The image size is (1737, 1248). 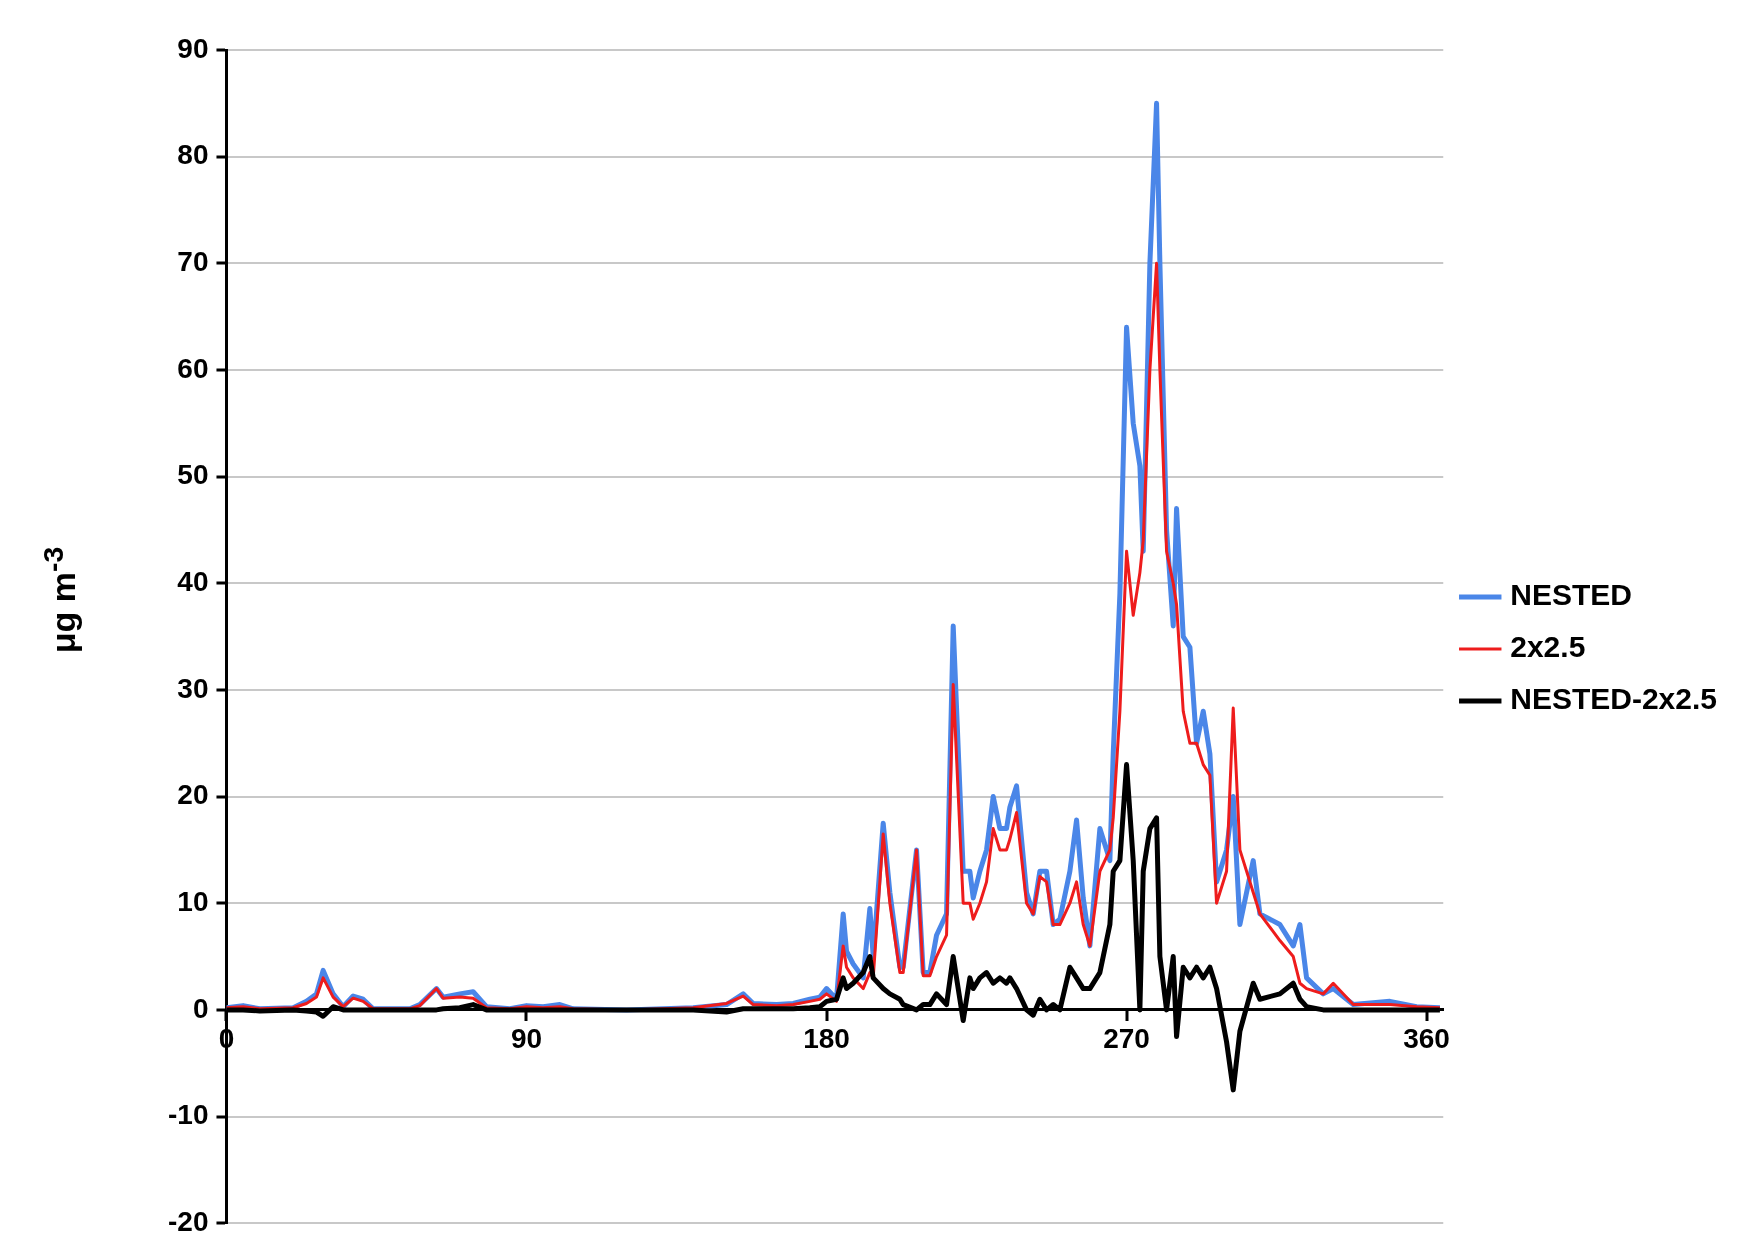 What do you see at coordinates (188, 1115) in the screenshot?
I see `y-tick-label: -10` at bounding box center [188, 1115].